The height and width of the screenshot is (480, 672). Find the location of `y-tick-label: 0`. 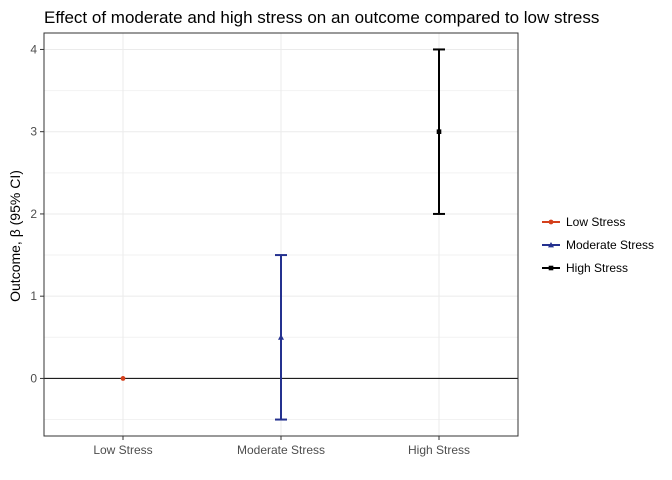

y-tick-label: 0 is located at coordinates (33, 378).